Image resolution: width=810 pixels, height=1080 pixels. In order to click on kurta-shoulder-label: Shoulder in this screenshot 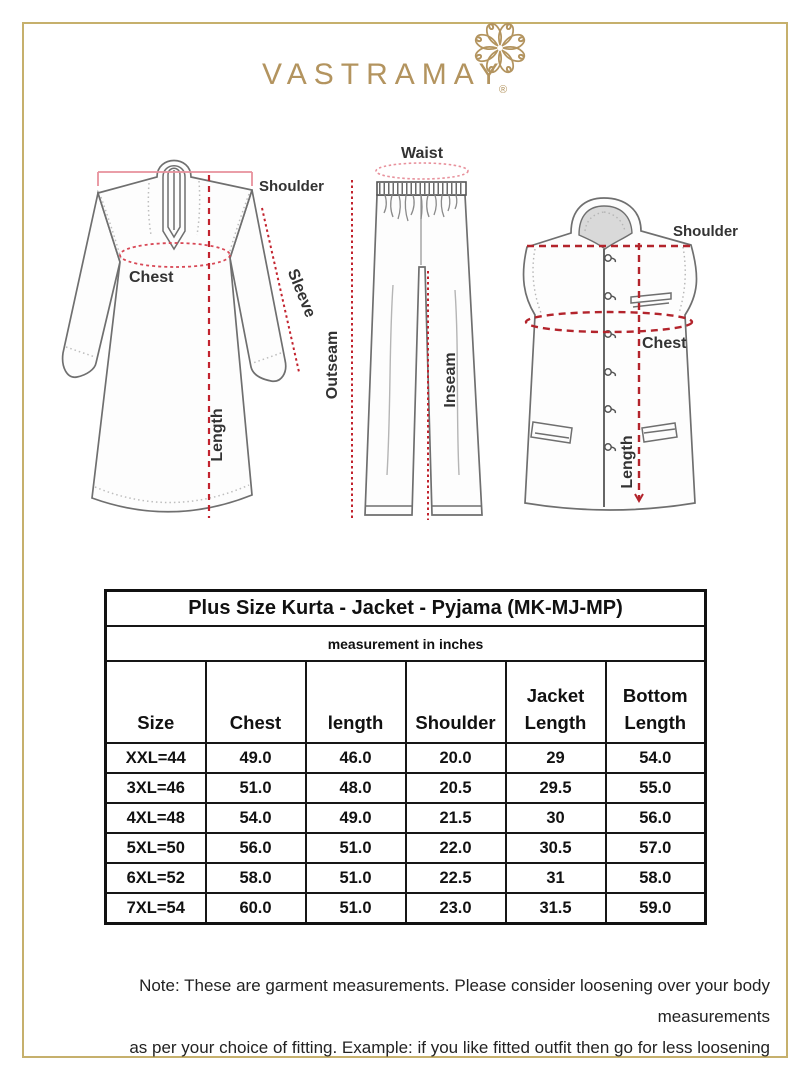, I will do `click(291, 186)`.